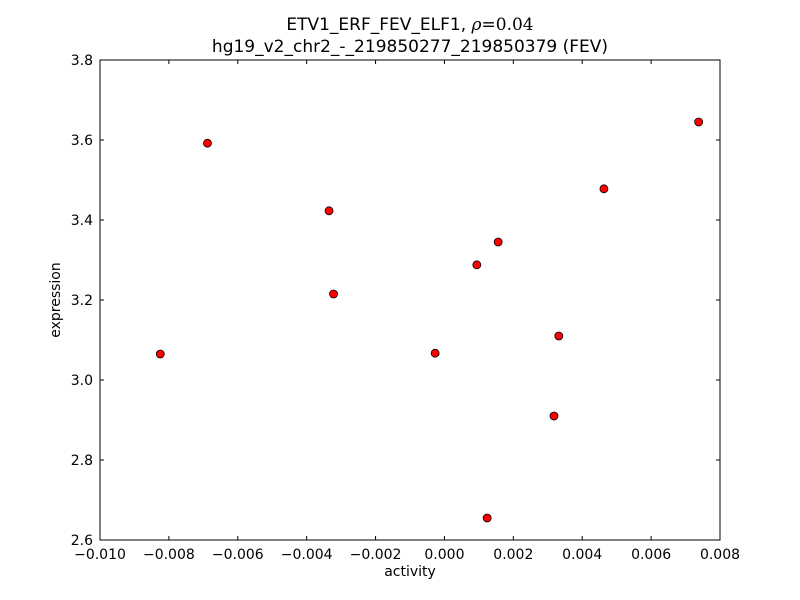 The image size is (800, 600). I want to click on x-tick-label: 0.008, so click(720, 555).